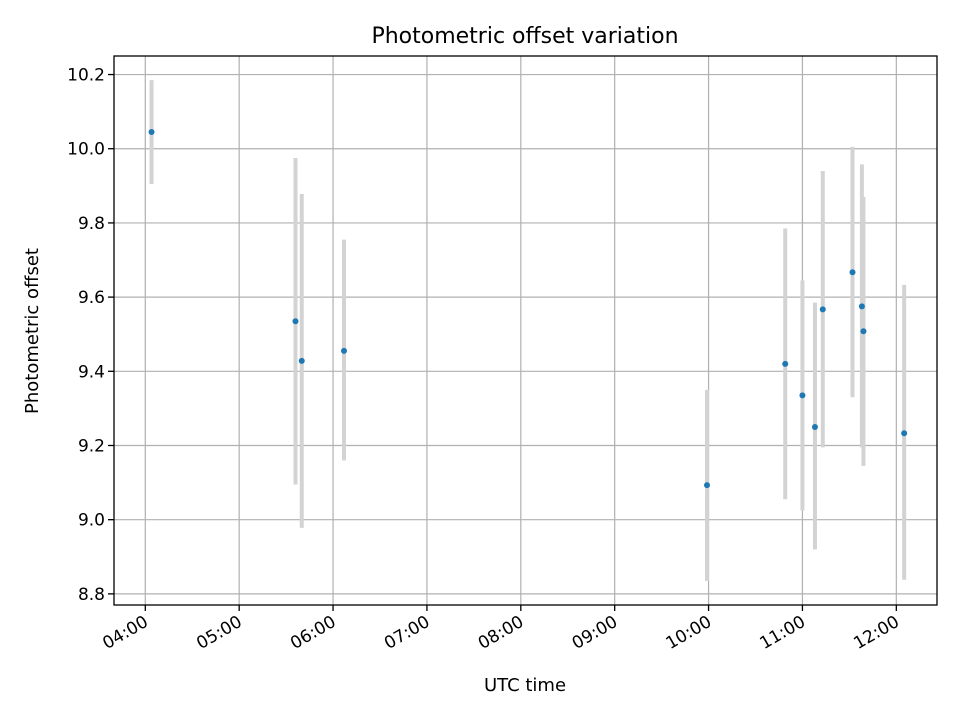 Image resolution: width=960 pixels, height=720 pixels. I want to click on x-tick-label: 10:00, so click(689, 633).